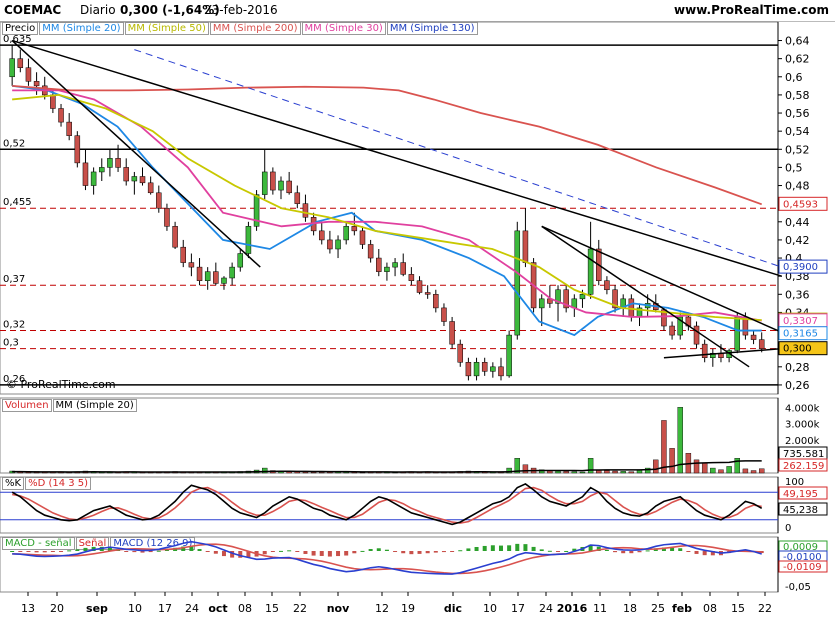 The image size is (835, 620). What do you see at coordinates (387, 557) in the screenshot?
I see `macd-lines` at bounding box center [387, 557].